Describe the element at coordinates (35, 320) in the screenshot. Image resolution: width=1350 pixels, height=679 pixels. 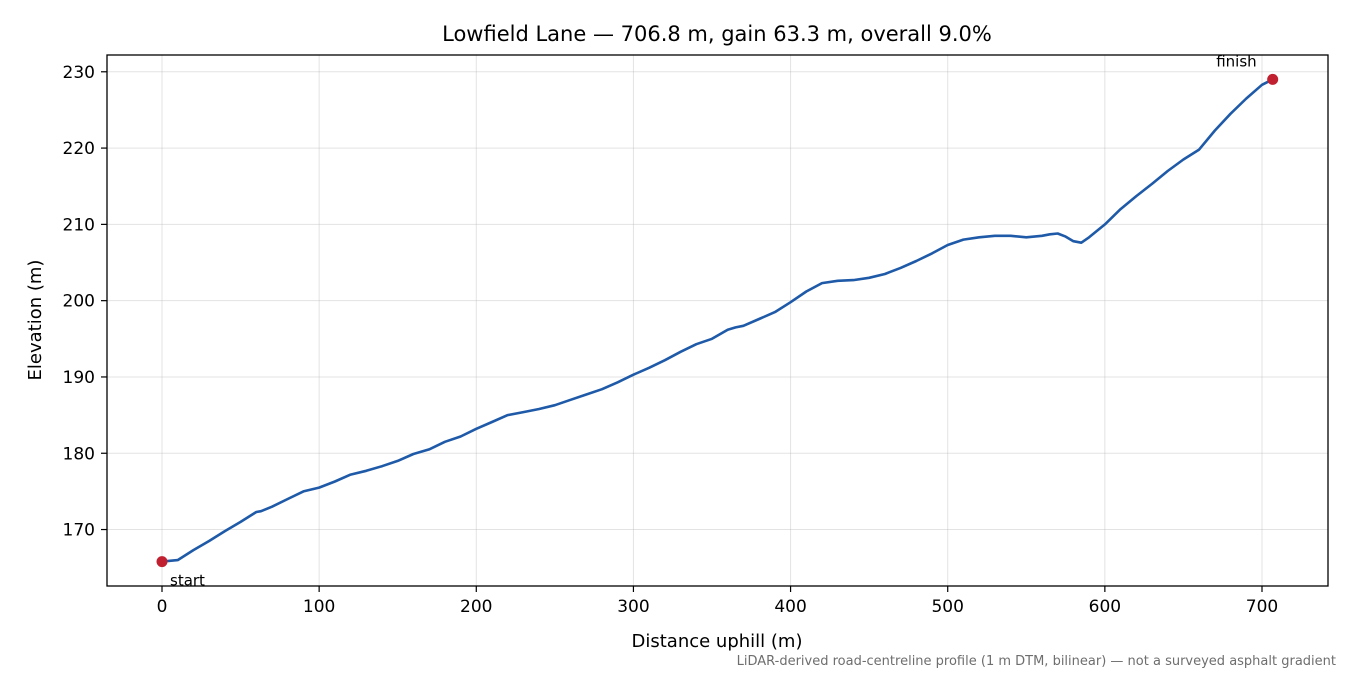
I see `y-axis-title: Elevation (m)` at that location.